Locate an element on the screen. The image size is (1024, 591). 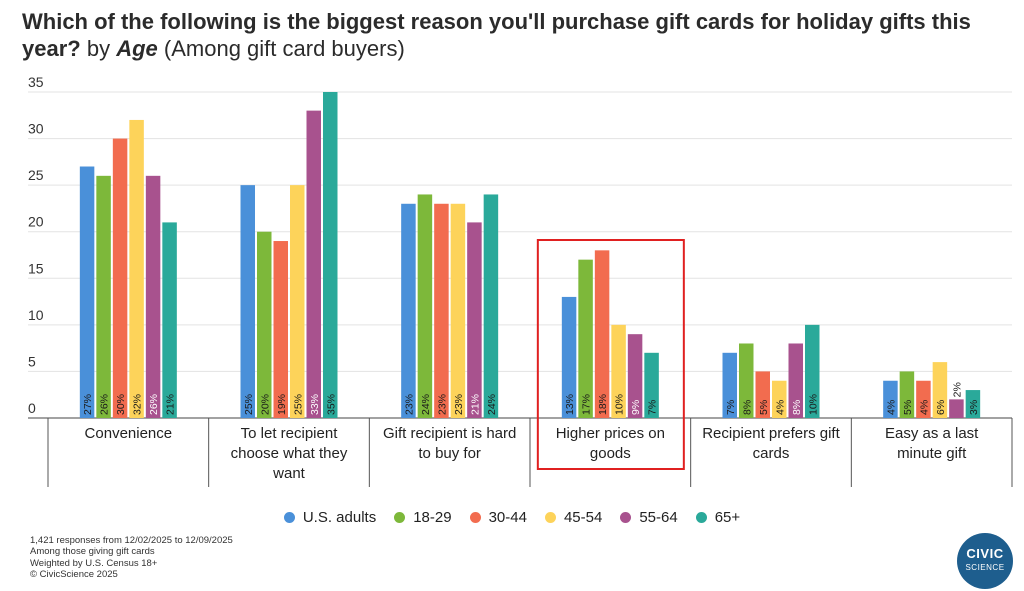
legend-item: U.S. adults is located at coordinates (330, 517).